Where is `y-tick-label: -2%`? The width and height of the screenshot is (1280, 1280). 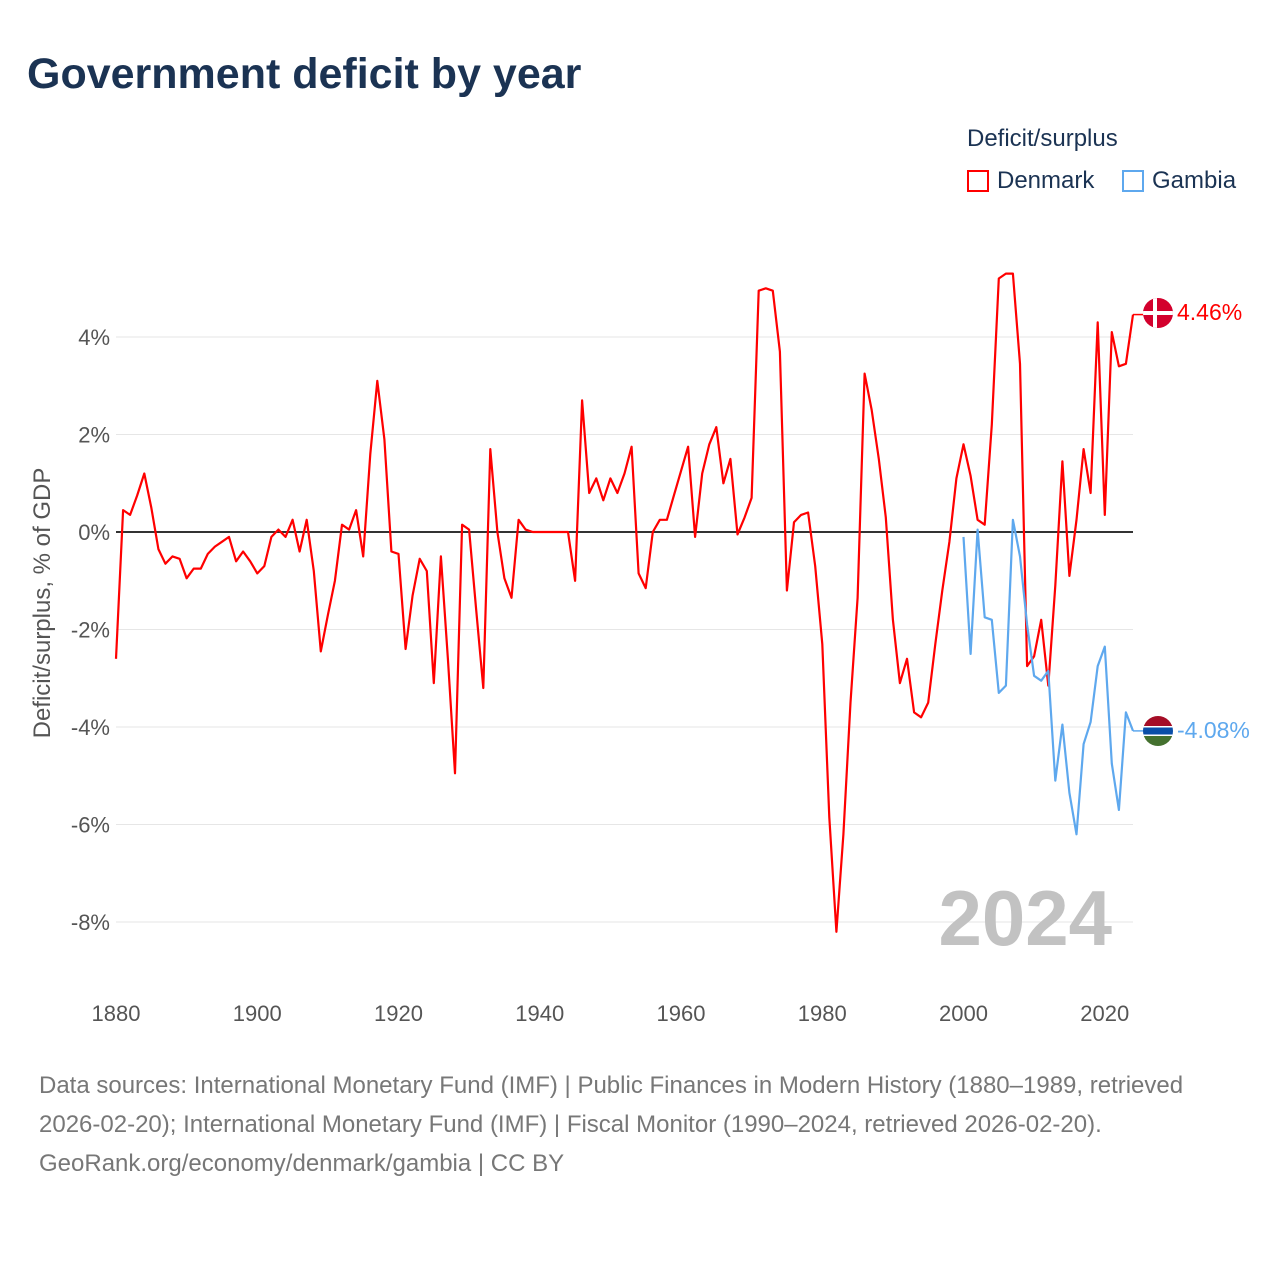 y-tick-label: -2% is located at coordinates (90, 630).